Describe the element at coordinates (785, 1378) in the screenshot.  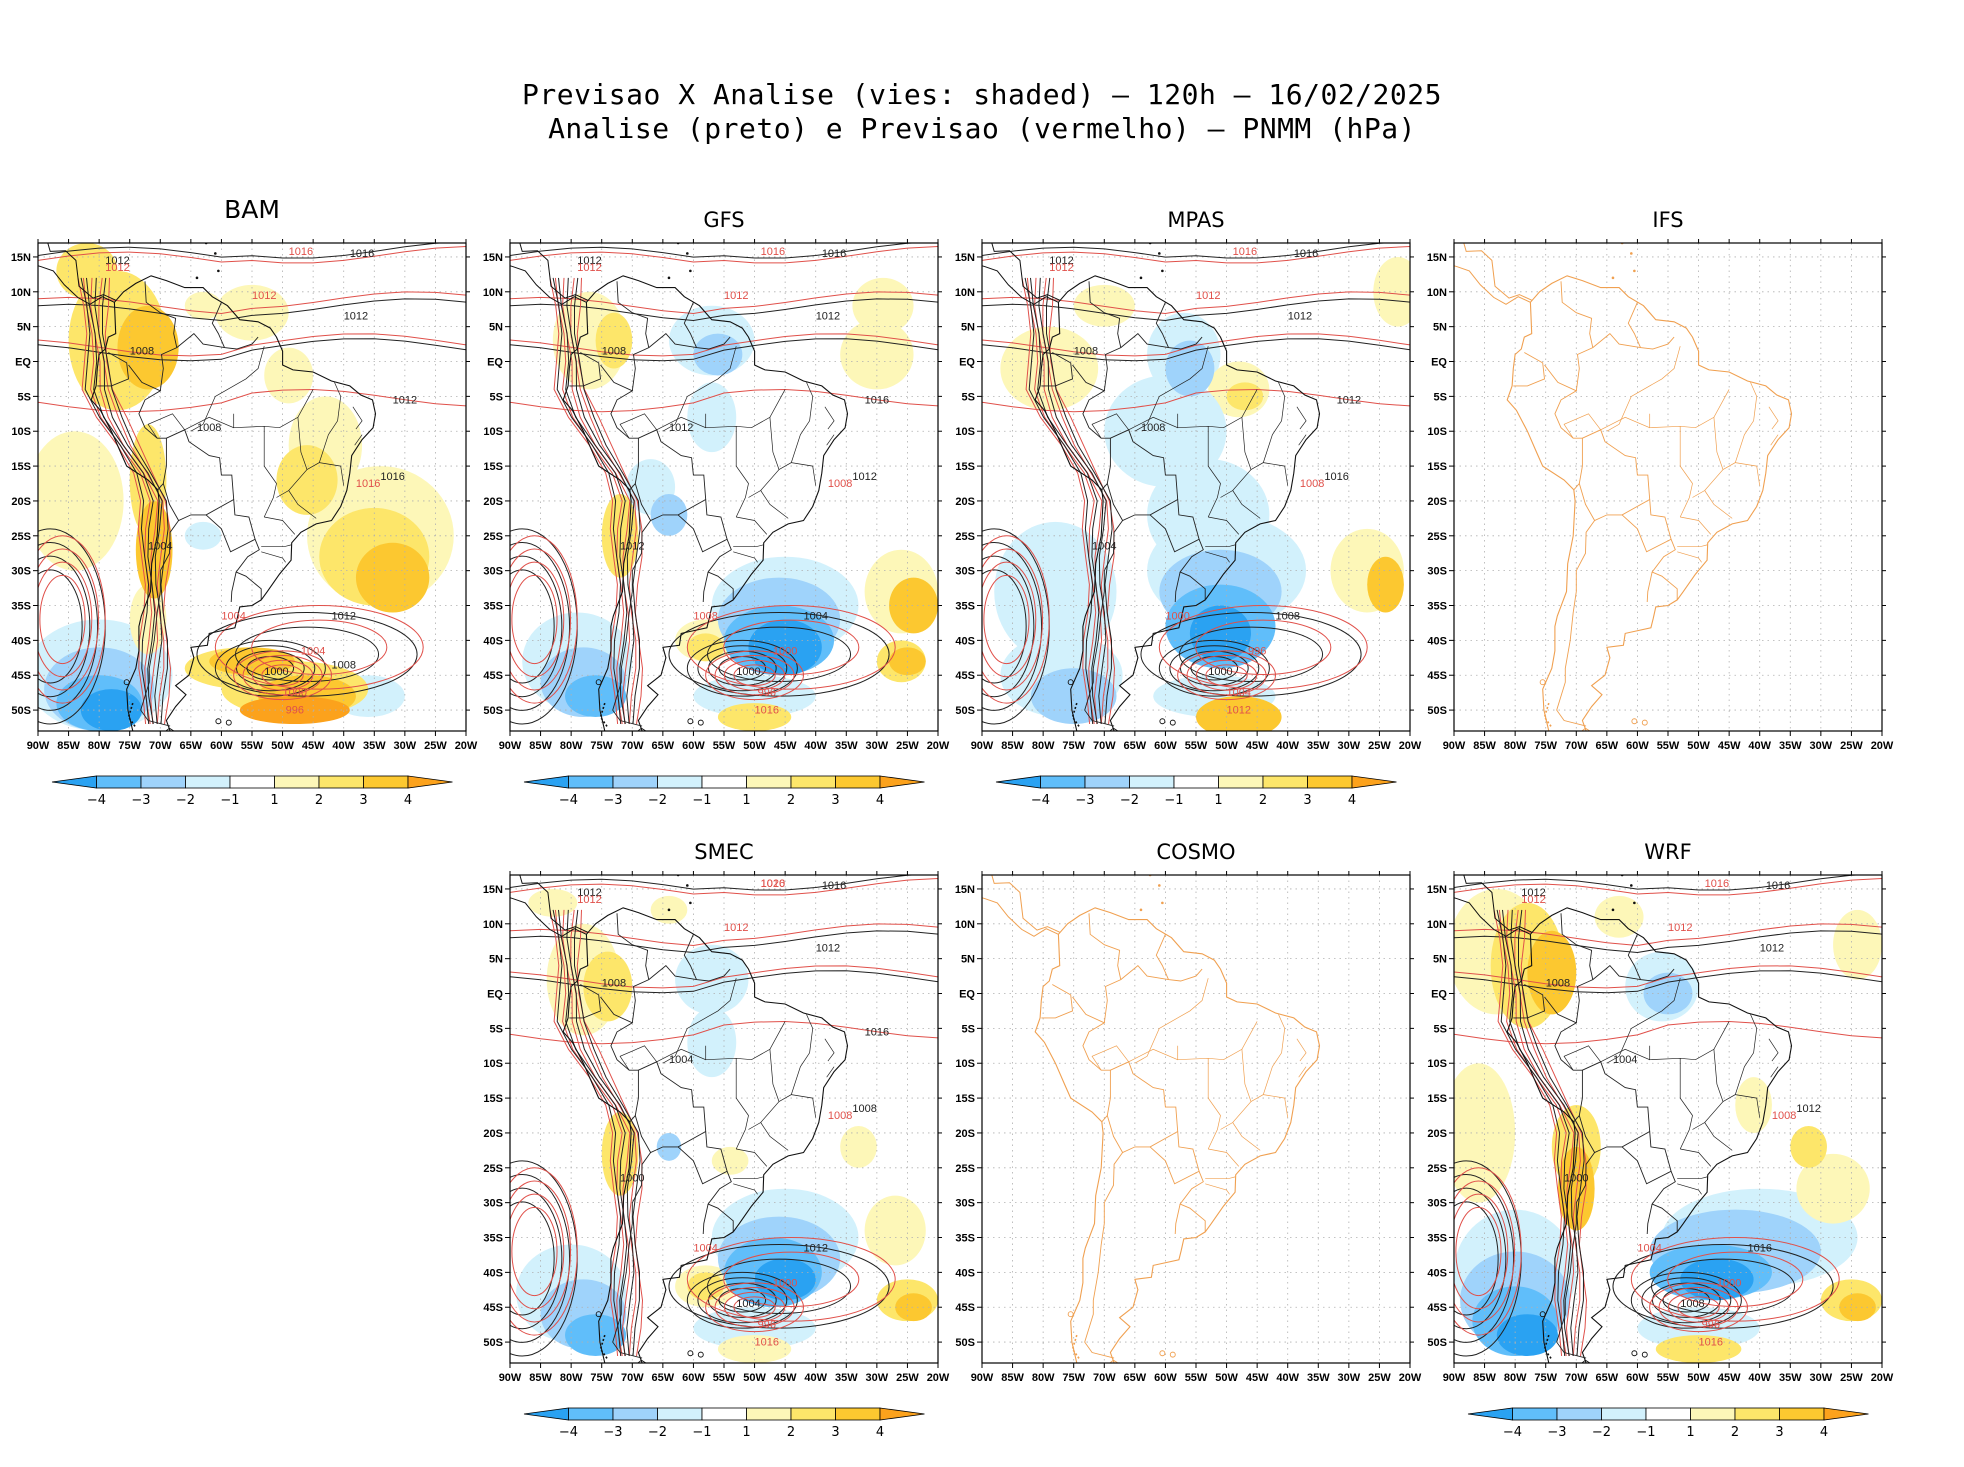
I see `x-tick-label: 45W` at that location.